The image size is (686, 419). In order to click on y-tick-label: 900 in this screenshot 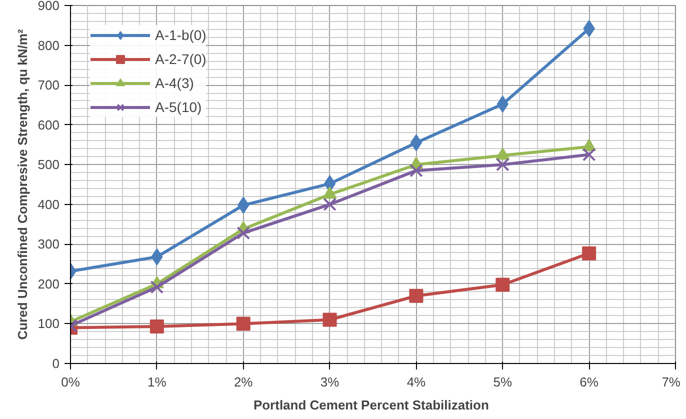, I will do `click(49, 6)`.